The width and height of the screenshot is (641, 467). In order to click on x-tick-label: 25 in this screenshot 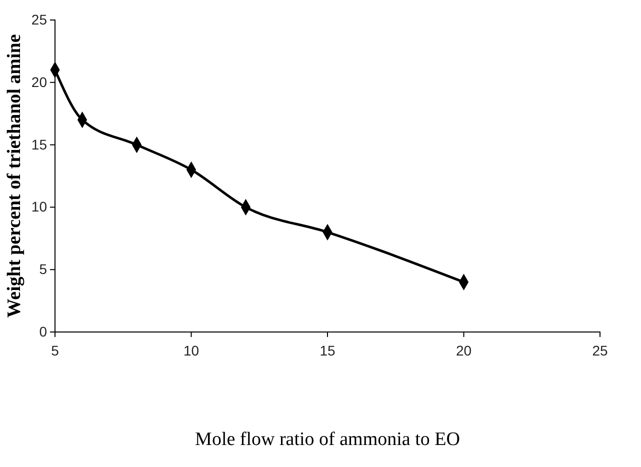, I will do `click(600, 350)`.